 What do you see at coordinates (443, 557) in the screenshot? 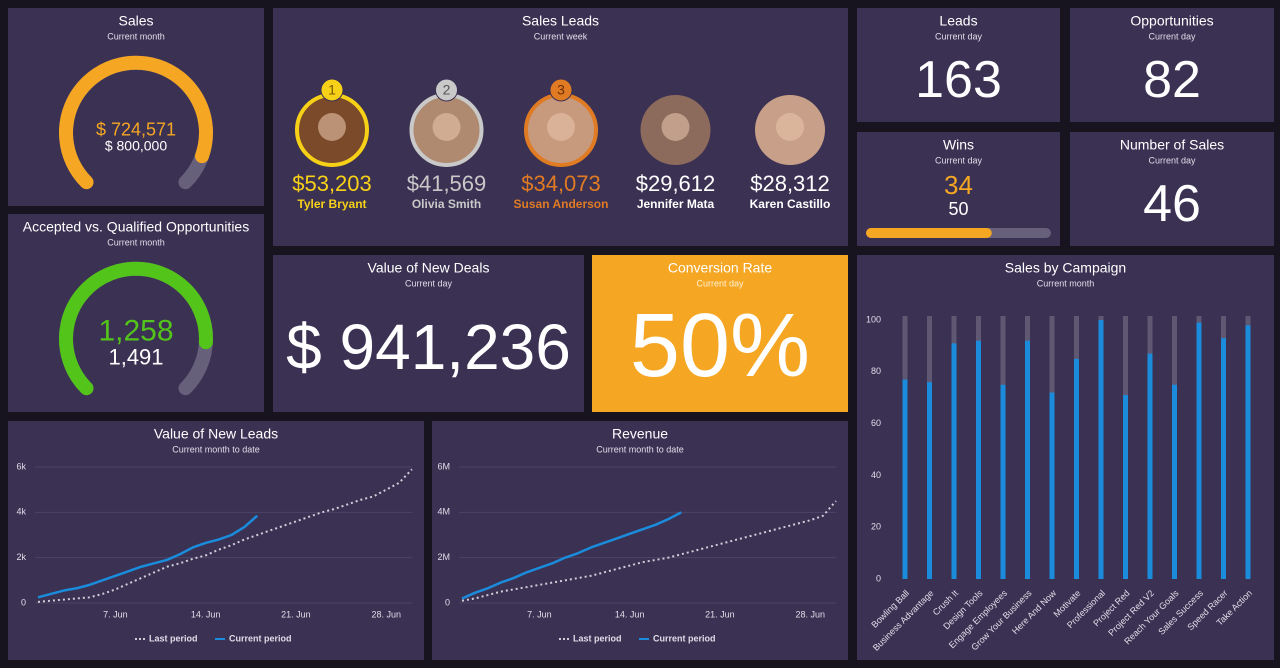
I see `y-tick-label: 2M` at bounding box center [443, 557].